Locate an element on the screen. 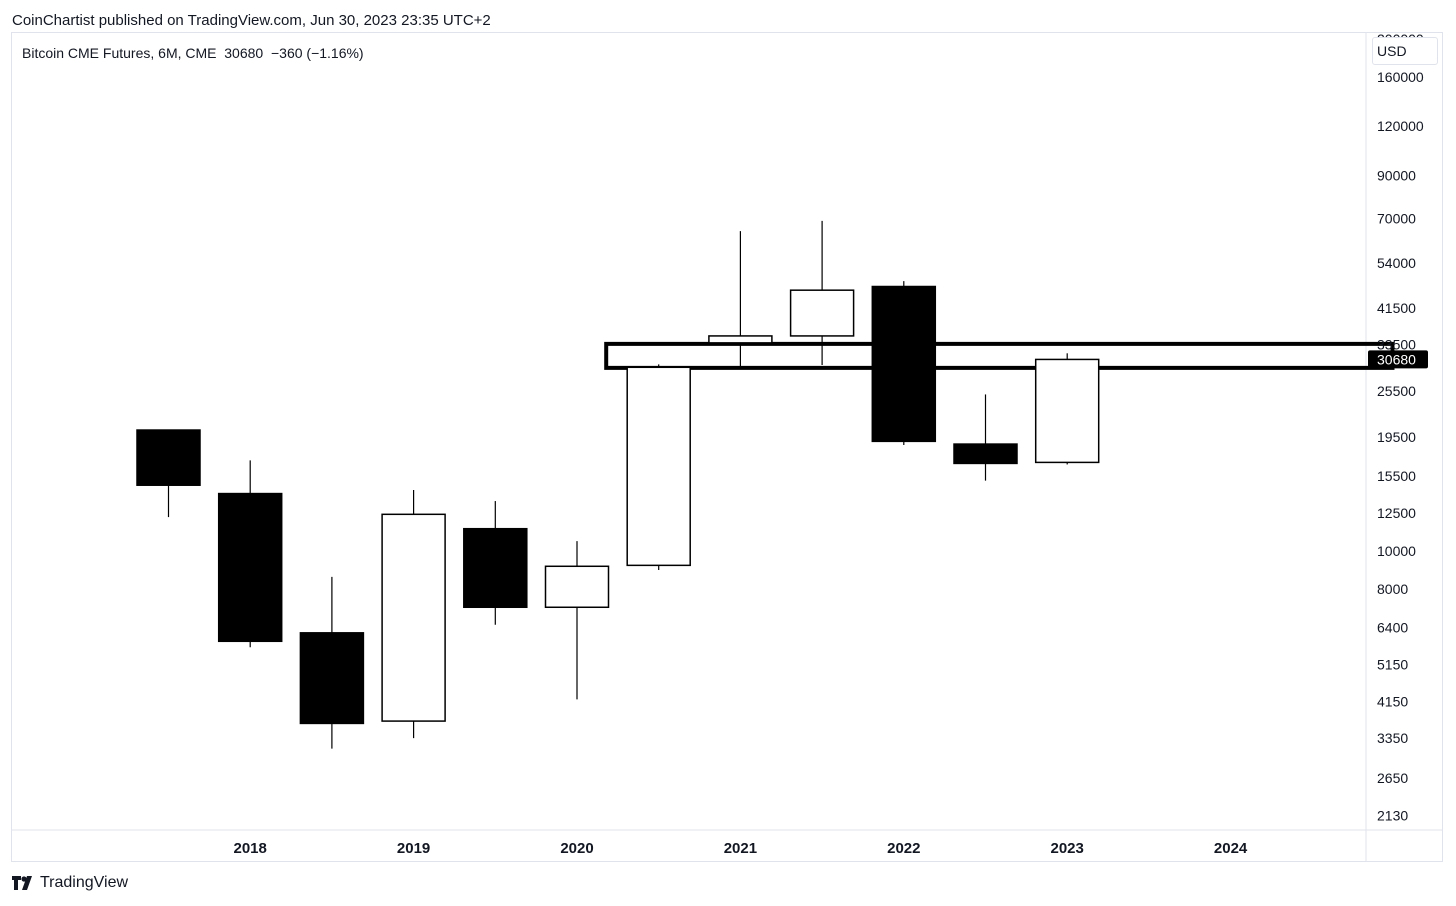 The height and width of the screenshot is (906, 1456). y-tick-label: 6400 is located at coordinates (1392, 627).